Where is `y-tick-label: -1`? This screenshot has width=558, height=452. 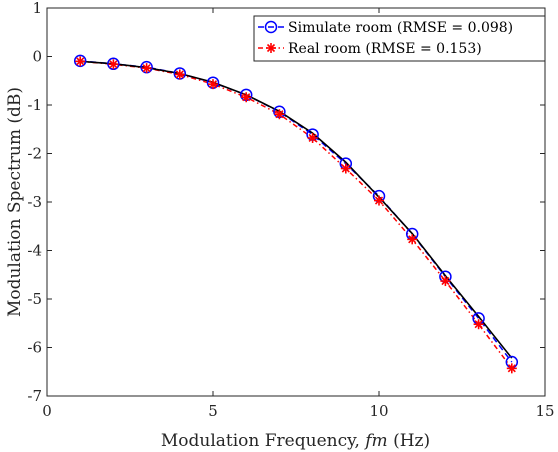 y-tick-label: -1 is located at coordinates (34, 105).